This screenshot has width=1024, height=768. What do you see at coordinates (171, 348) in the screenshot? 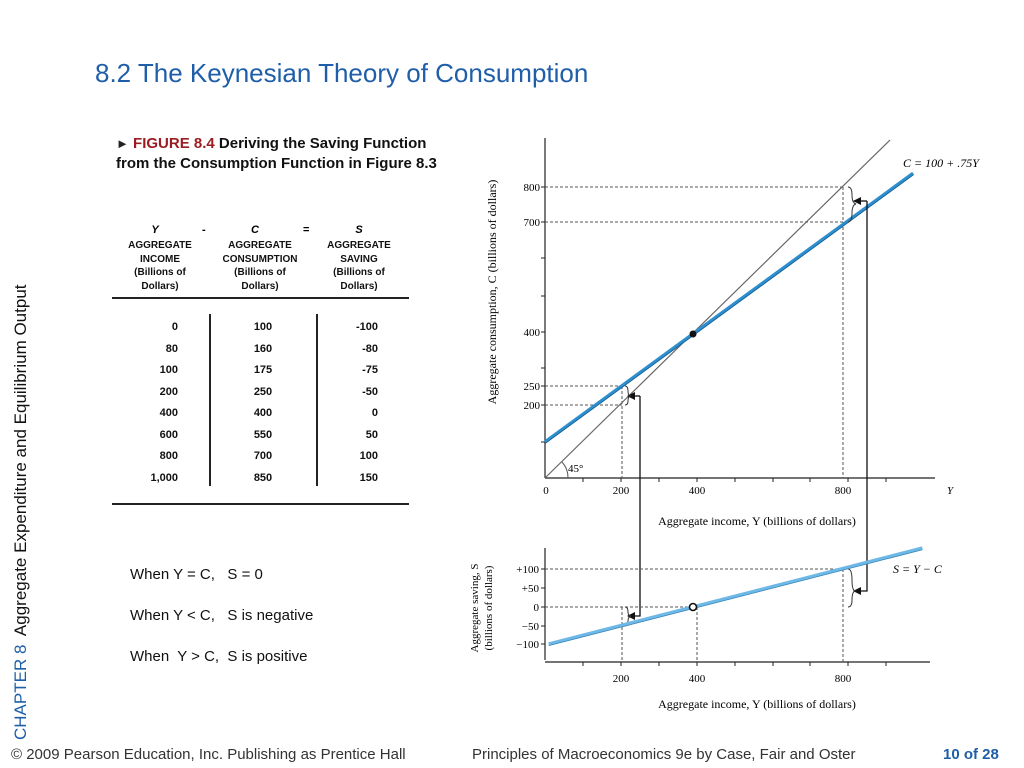
I see `table-cell: 80` at bounding box center [171, 348].